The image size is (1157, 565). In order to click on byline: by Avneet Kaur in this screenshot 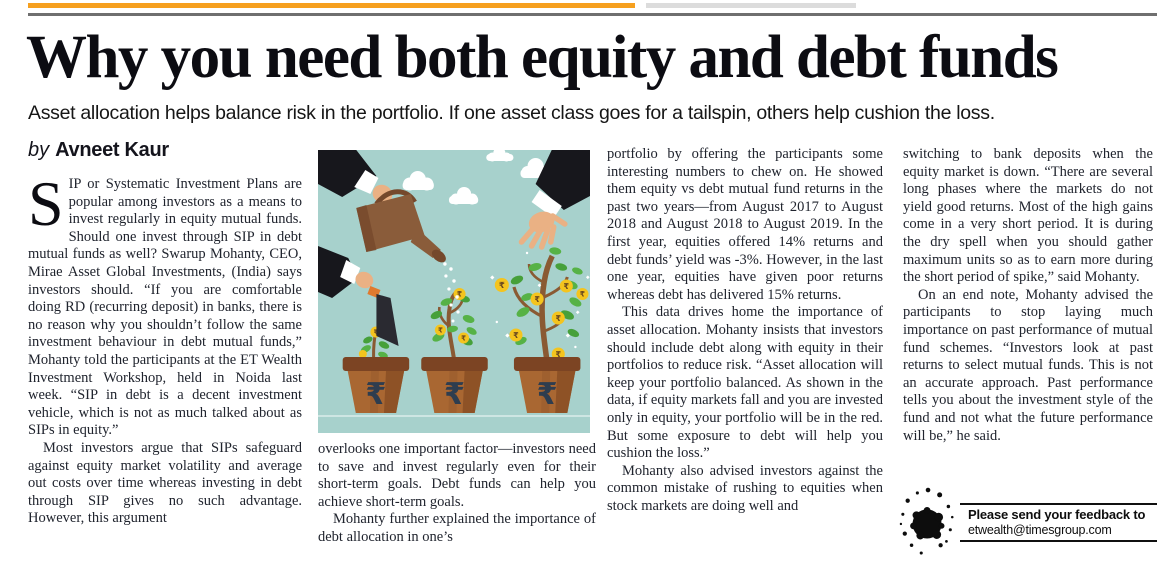, I will do `click(98, 150)`.